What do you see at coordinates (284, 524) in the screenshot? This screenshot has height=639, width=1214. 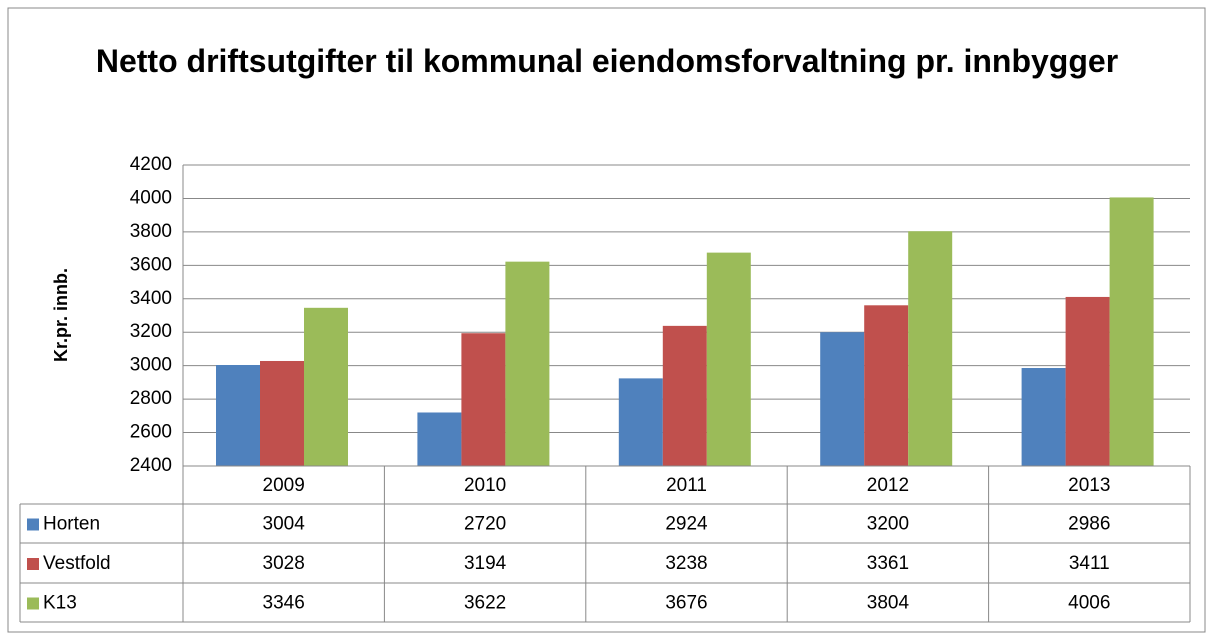 I see `table-value: 3004` at bounding box center [284, 524].